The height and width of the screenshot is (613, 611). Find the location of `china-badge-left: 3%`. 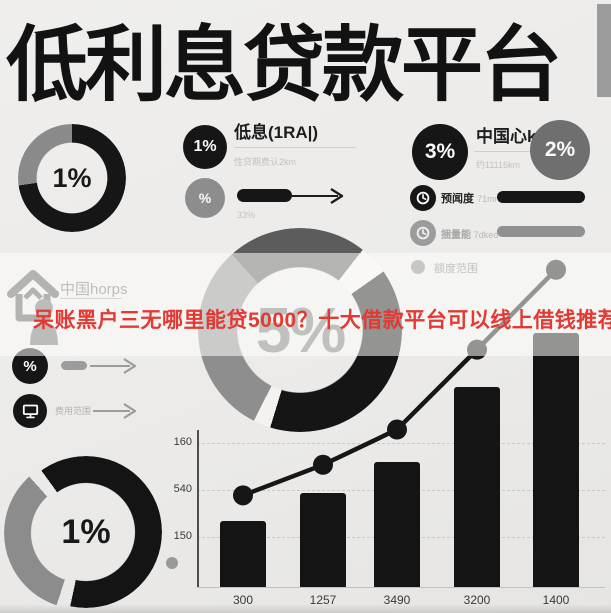

china-badge-left: 3% is located at coordinates (440, 152).